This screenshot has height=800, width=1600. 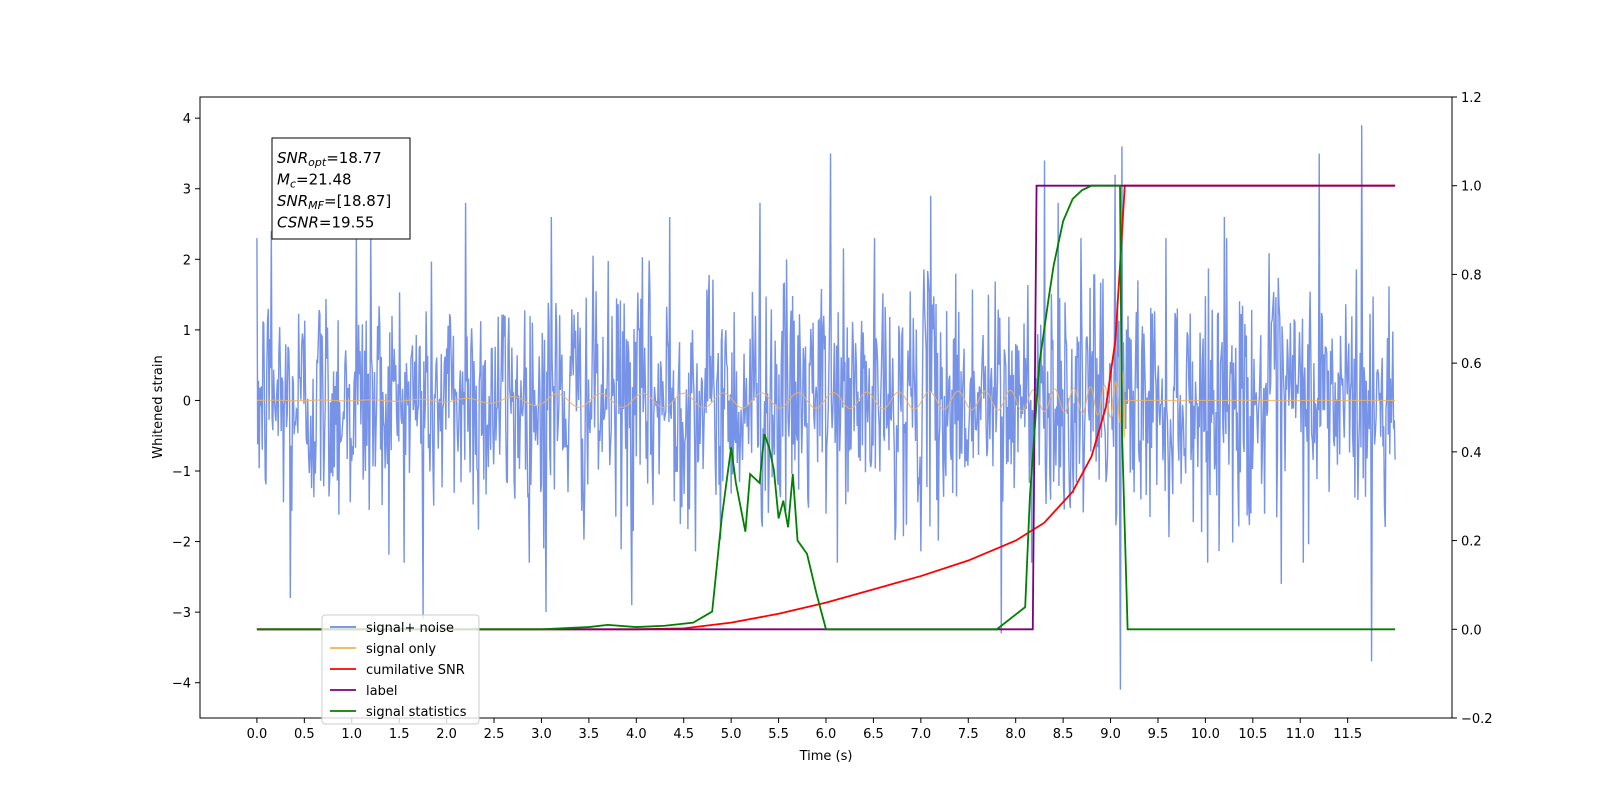 What do you see at coordinates (351, 734) in the screenshot?
I see `x-tick-label: 1.0` at bounding box center [351, 734].